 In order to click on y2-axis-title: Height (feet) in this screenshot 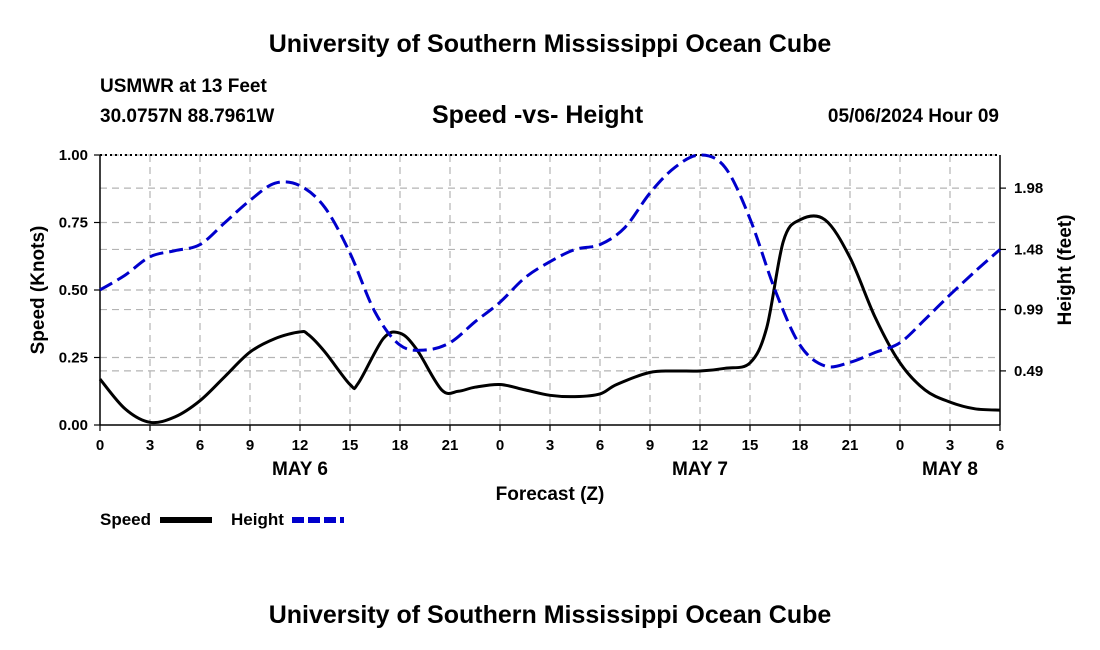, I will do `click(1065, 270)`.